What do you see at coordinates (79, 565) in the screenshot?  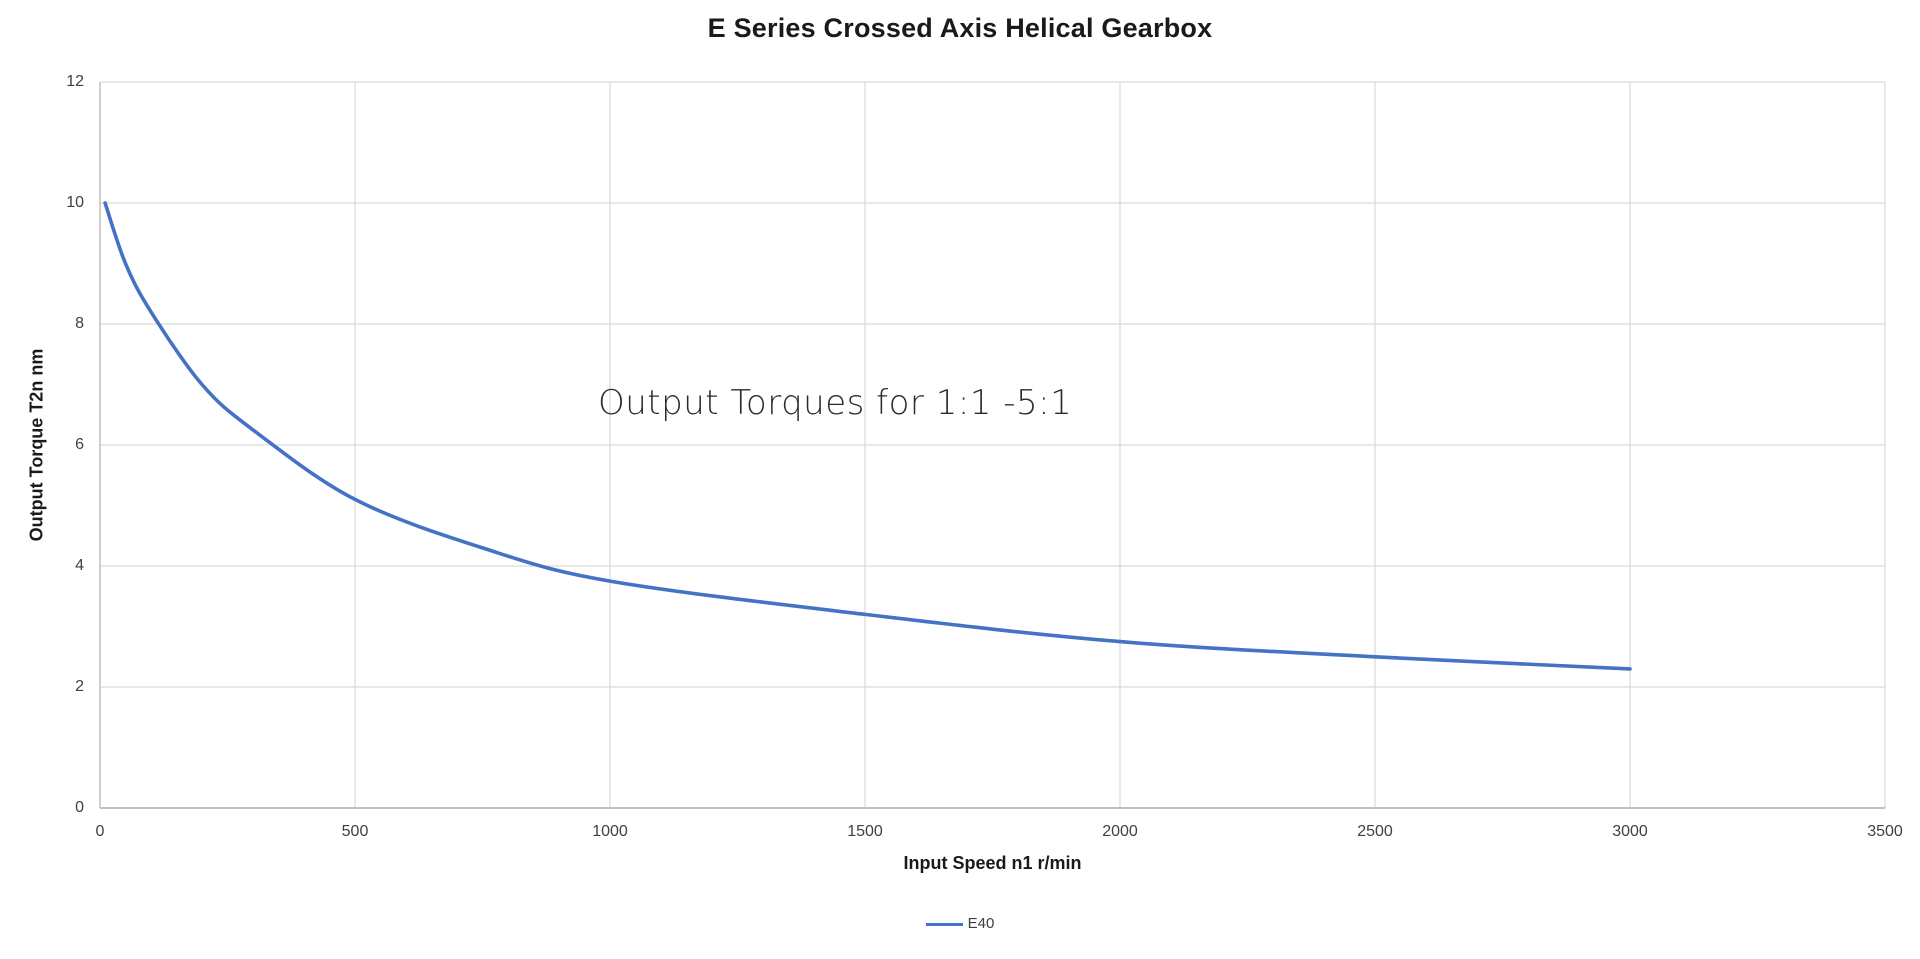 I see `y-tick-label: 4` at bounding box center [79, 565].